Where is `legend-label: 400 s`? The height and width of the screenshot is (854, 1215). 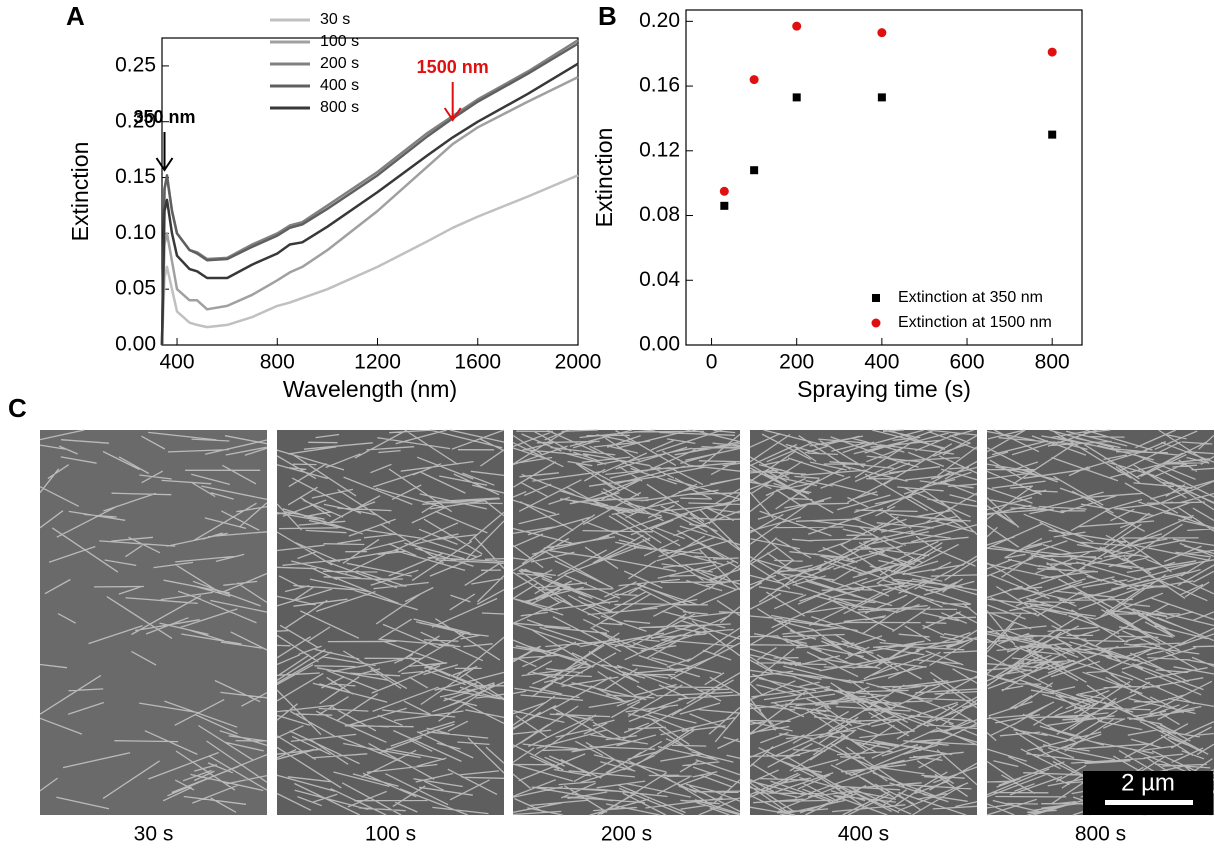
legend-label: 400 s is located at coordinates (339, 85).